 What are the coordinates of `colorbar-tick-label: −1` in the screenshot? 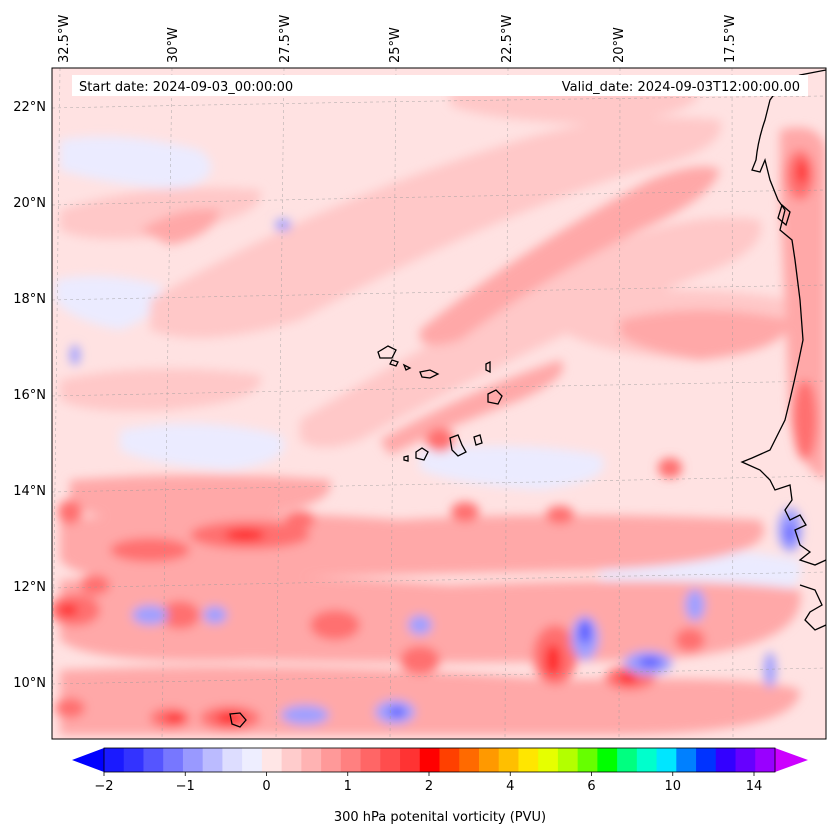 It's located at (185, 786).